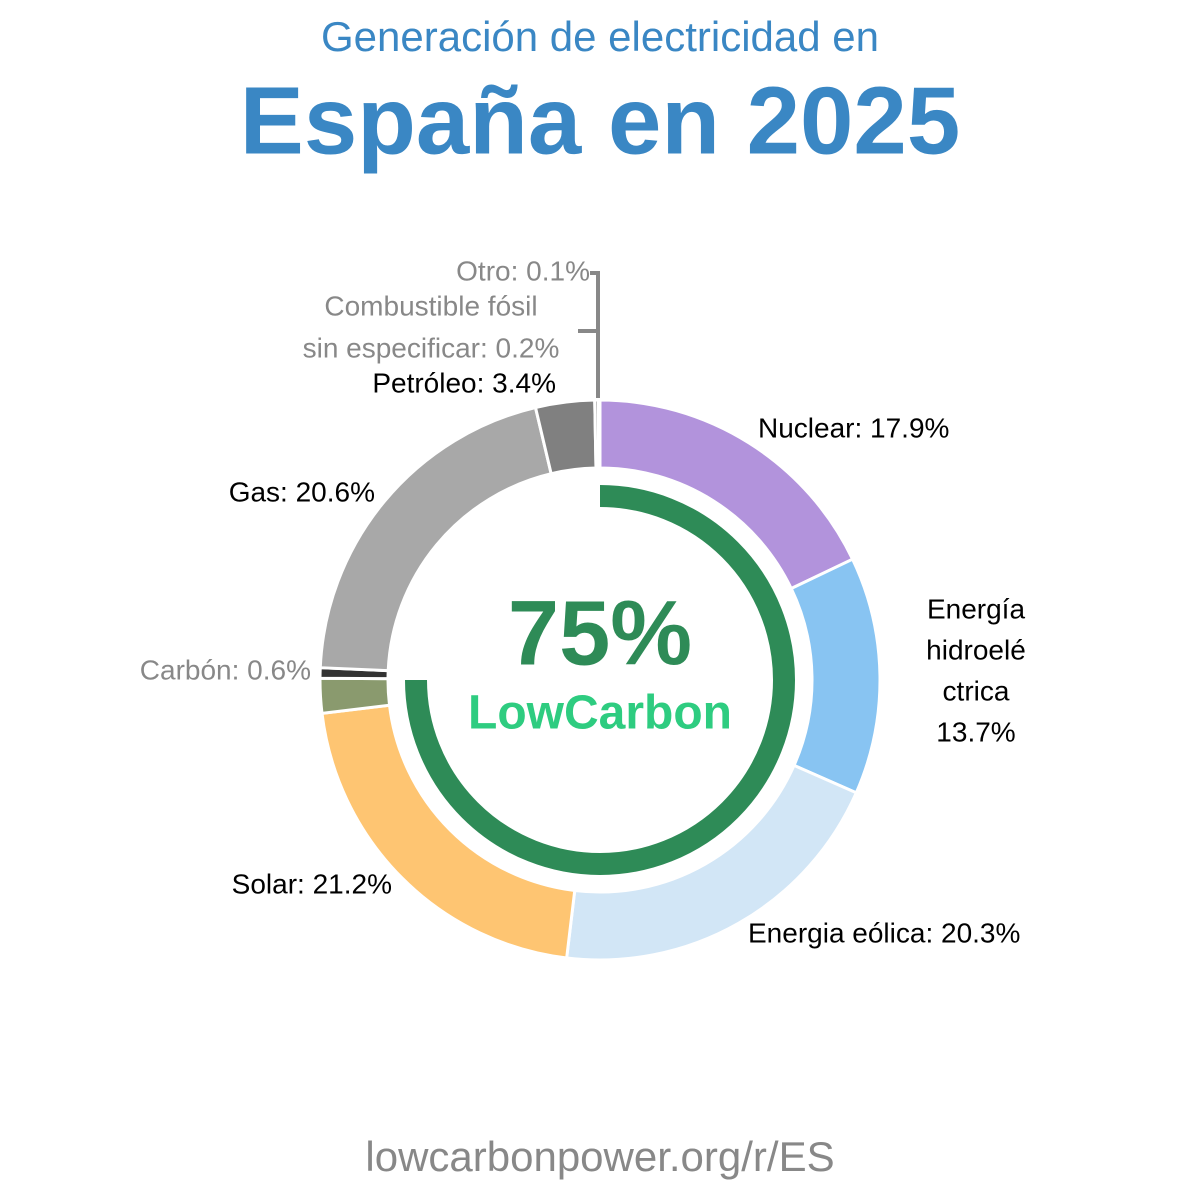 This screenshot has height=1200, width=1200. What do you see at coordinates (464, 382) in the screenshot?
I see `segment-label: Petróleo: 3.4%` at bounding box center [464, 382].